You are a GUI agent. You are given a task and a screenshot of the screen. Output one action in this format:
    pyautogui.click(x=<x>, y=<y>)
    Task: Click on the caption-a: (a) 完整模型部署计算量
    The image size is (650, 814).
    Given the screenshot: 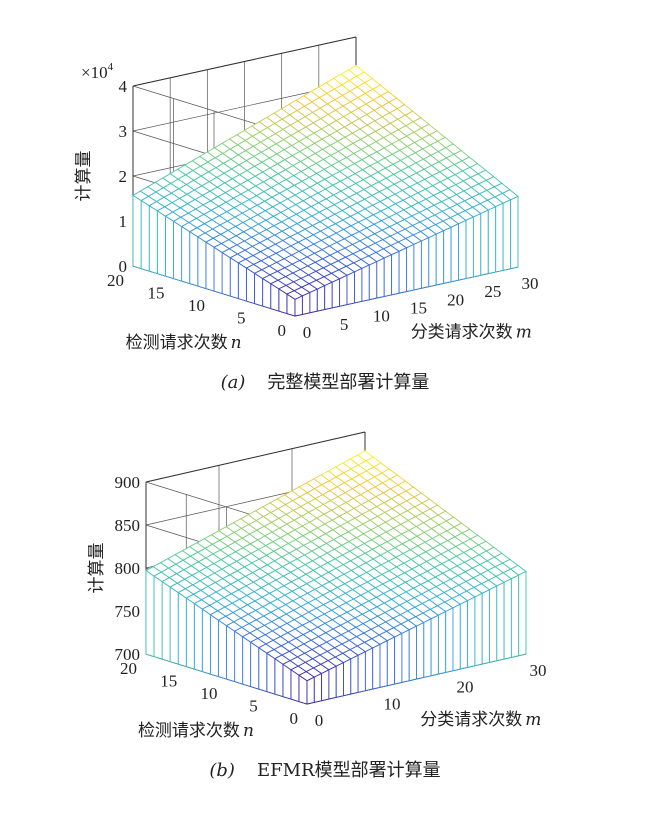 What is the action you would take?
    pyautogui.click(x=325, y=382)
    